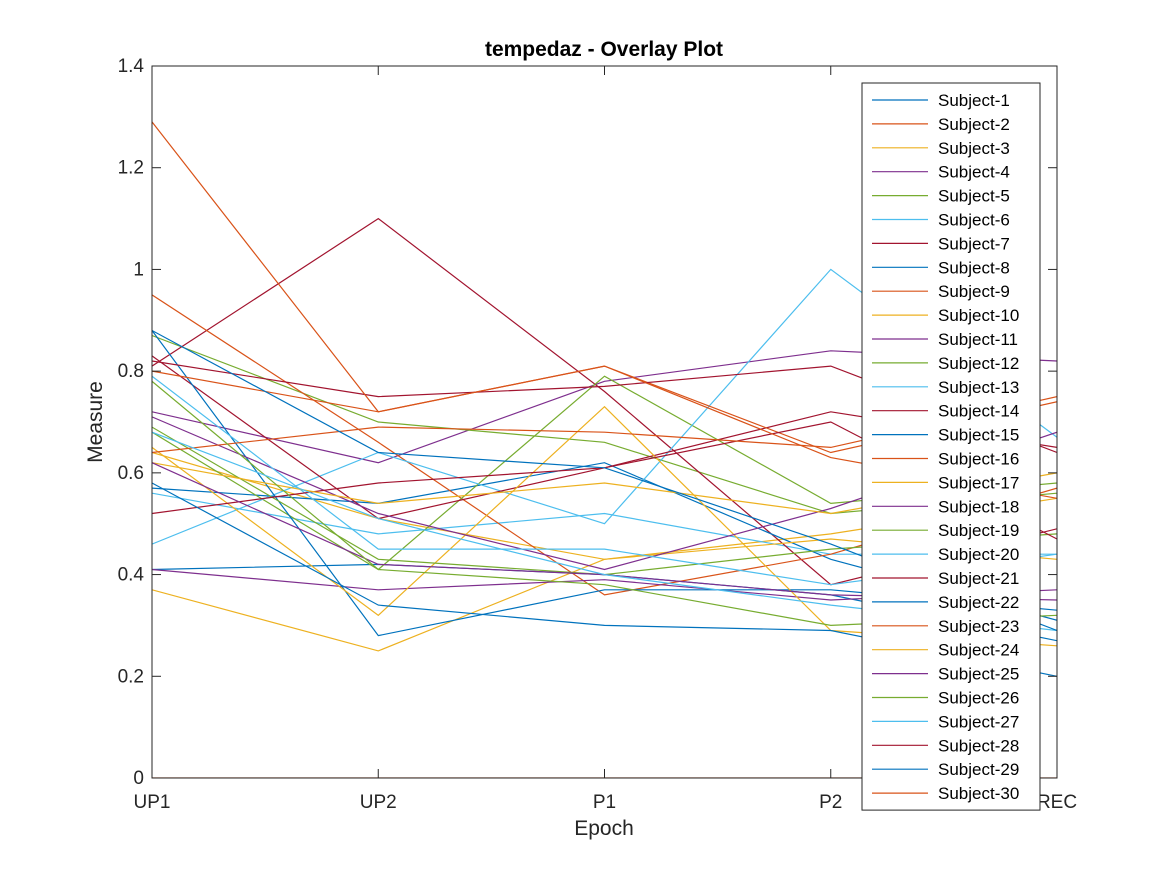  What do you see at coordinates (978, 745) in the screenshot?
I see `legend-entry-label: Subject-28` at bounding box center [978, 745].